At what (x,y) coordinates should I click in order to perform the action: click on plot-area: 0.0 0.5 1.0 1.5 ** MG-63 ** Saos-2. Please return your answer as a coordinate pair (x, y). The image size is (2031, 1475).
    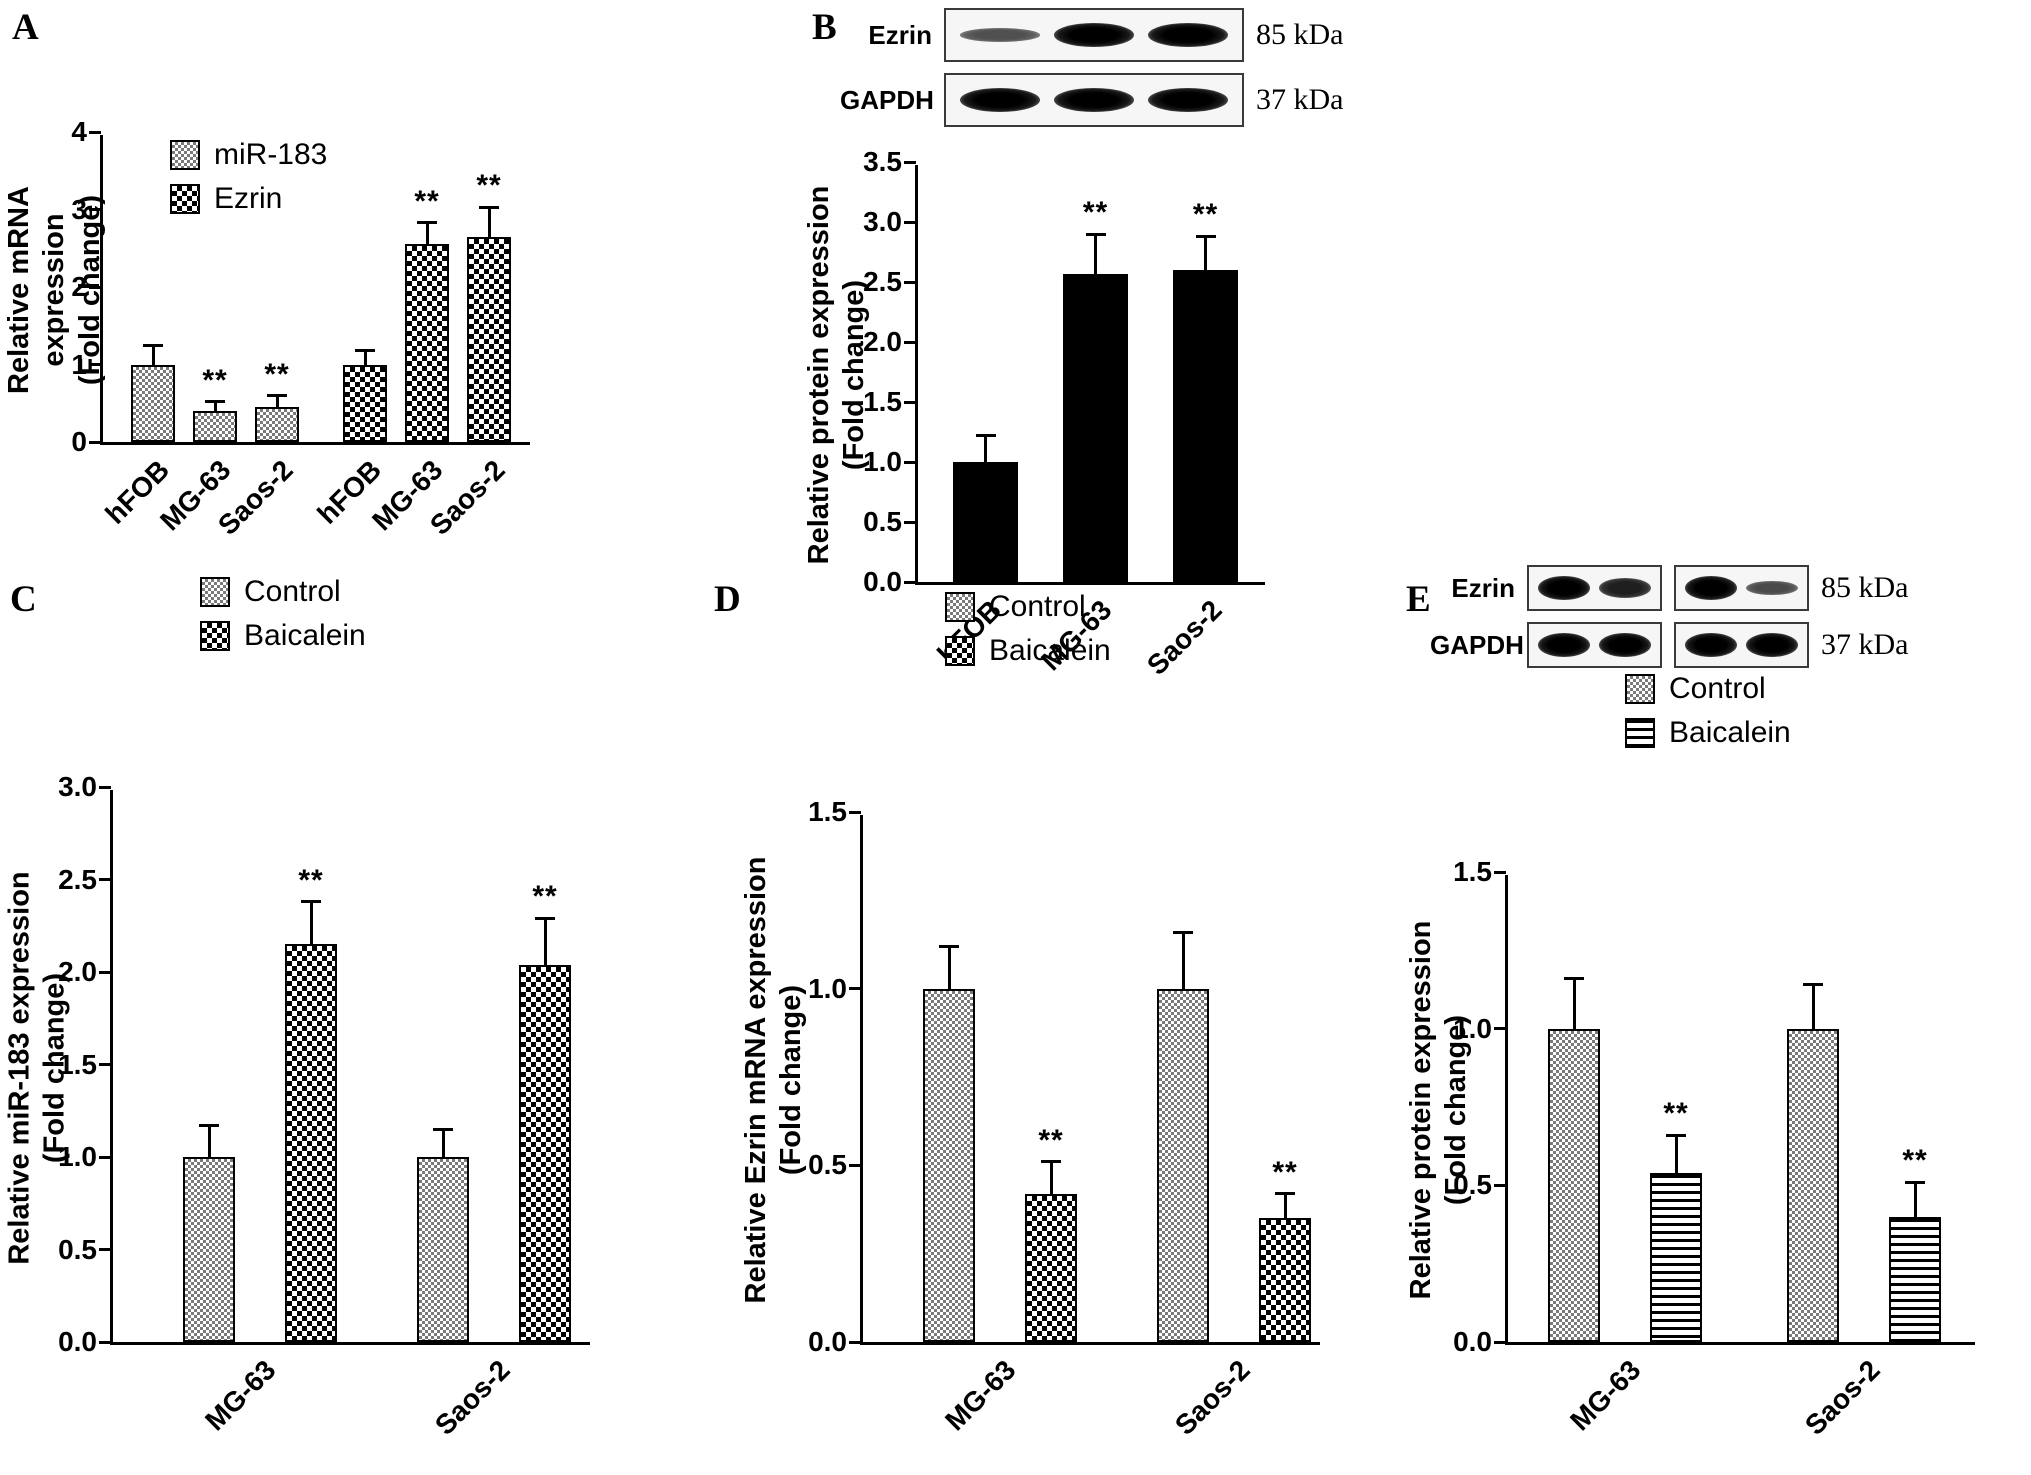
    Looking at the image, I should click on (1064, 1118).